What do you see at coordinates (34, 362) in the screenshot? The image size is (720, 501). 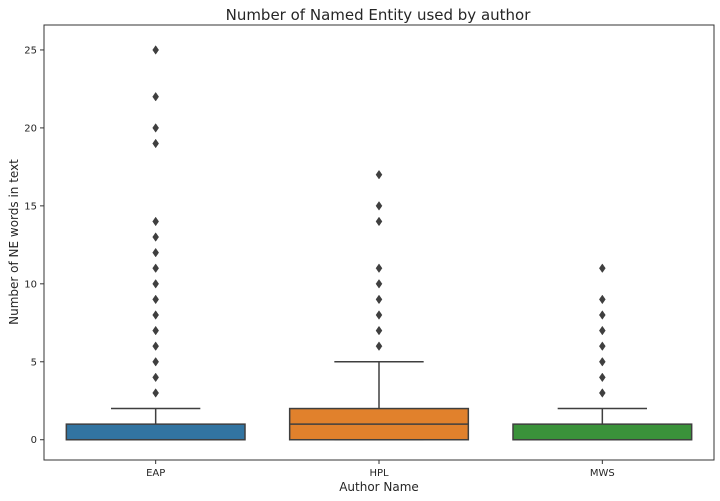 I see `y-tick-label: 5` at bounding box center [34, 362].